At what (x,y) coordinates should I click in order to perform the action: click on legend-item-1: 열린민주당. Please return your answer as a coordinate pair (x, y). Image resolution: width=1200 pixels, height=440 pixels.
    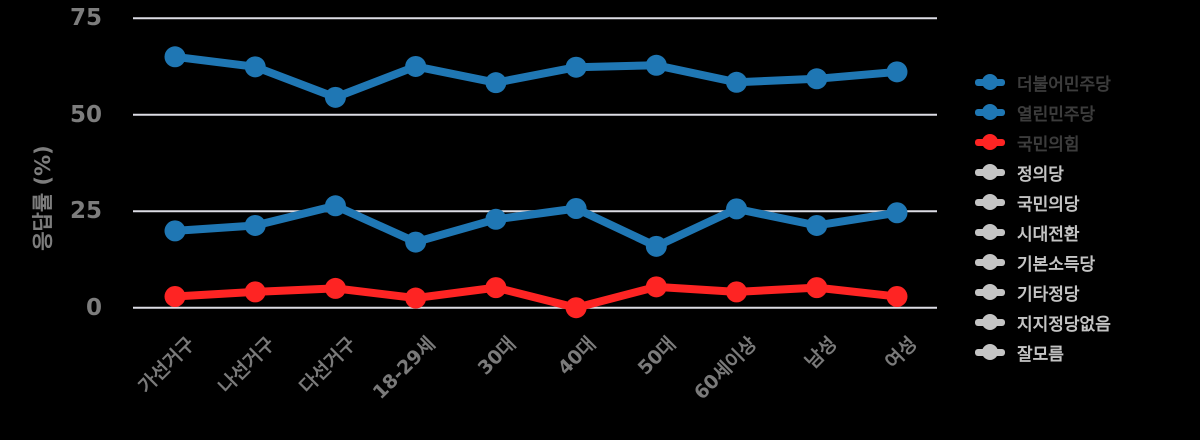
    Looking at the image, I should click on (1043, 112).